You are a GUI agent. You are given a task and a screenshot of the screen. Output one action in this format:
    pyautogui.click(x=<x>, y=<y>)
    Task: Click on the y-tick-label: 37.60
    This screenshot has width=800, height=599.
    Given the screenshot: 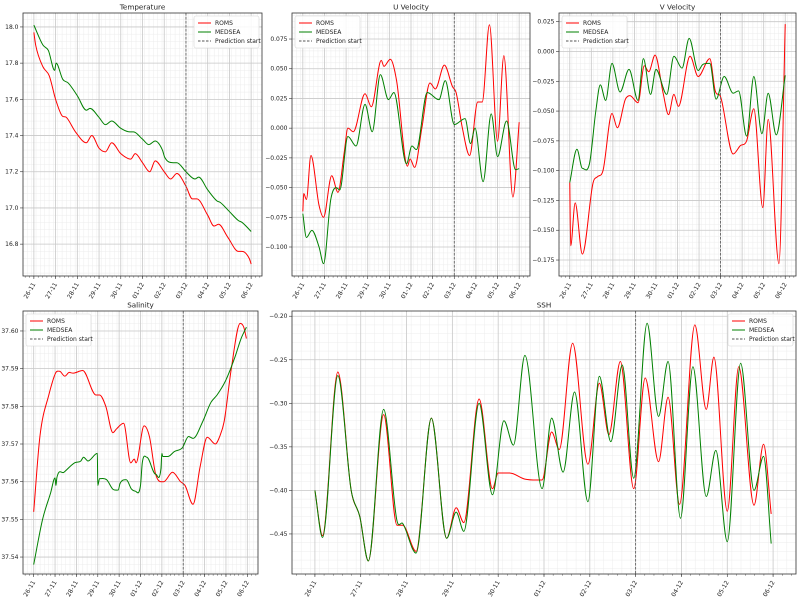 What is the action you would take?
    pyautogui.click(x=9, y=331)
    